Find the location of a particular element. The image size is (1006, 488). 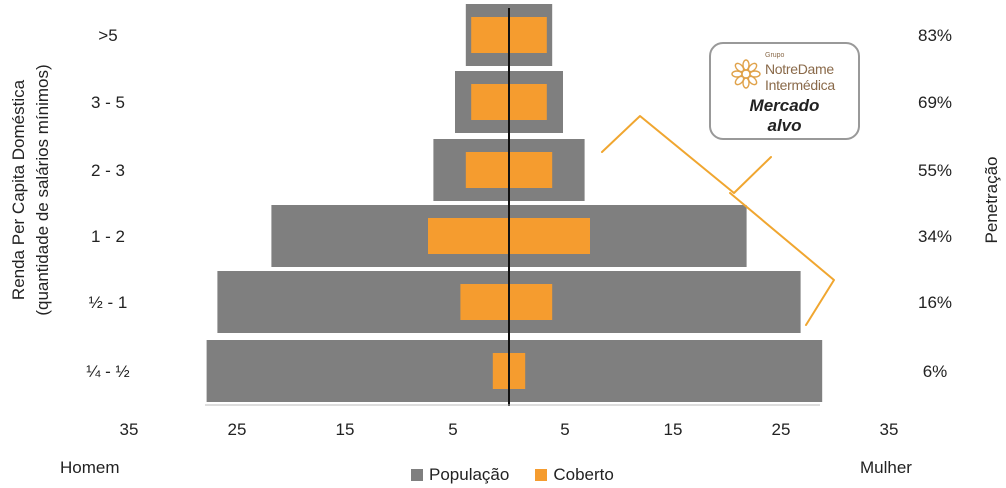

callout-text-line1: Mercado is located at coordinates (784, 105).